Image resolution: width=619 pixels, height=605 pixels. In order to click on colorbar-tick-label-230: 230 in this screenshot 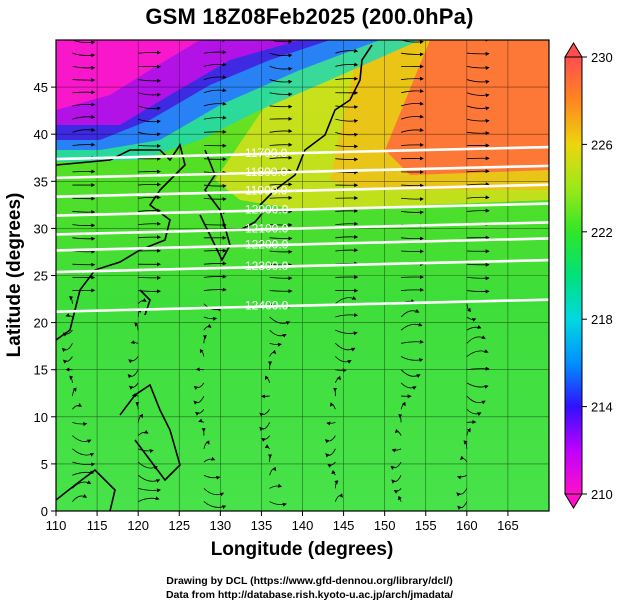, I will do `click(602, 57)`.